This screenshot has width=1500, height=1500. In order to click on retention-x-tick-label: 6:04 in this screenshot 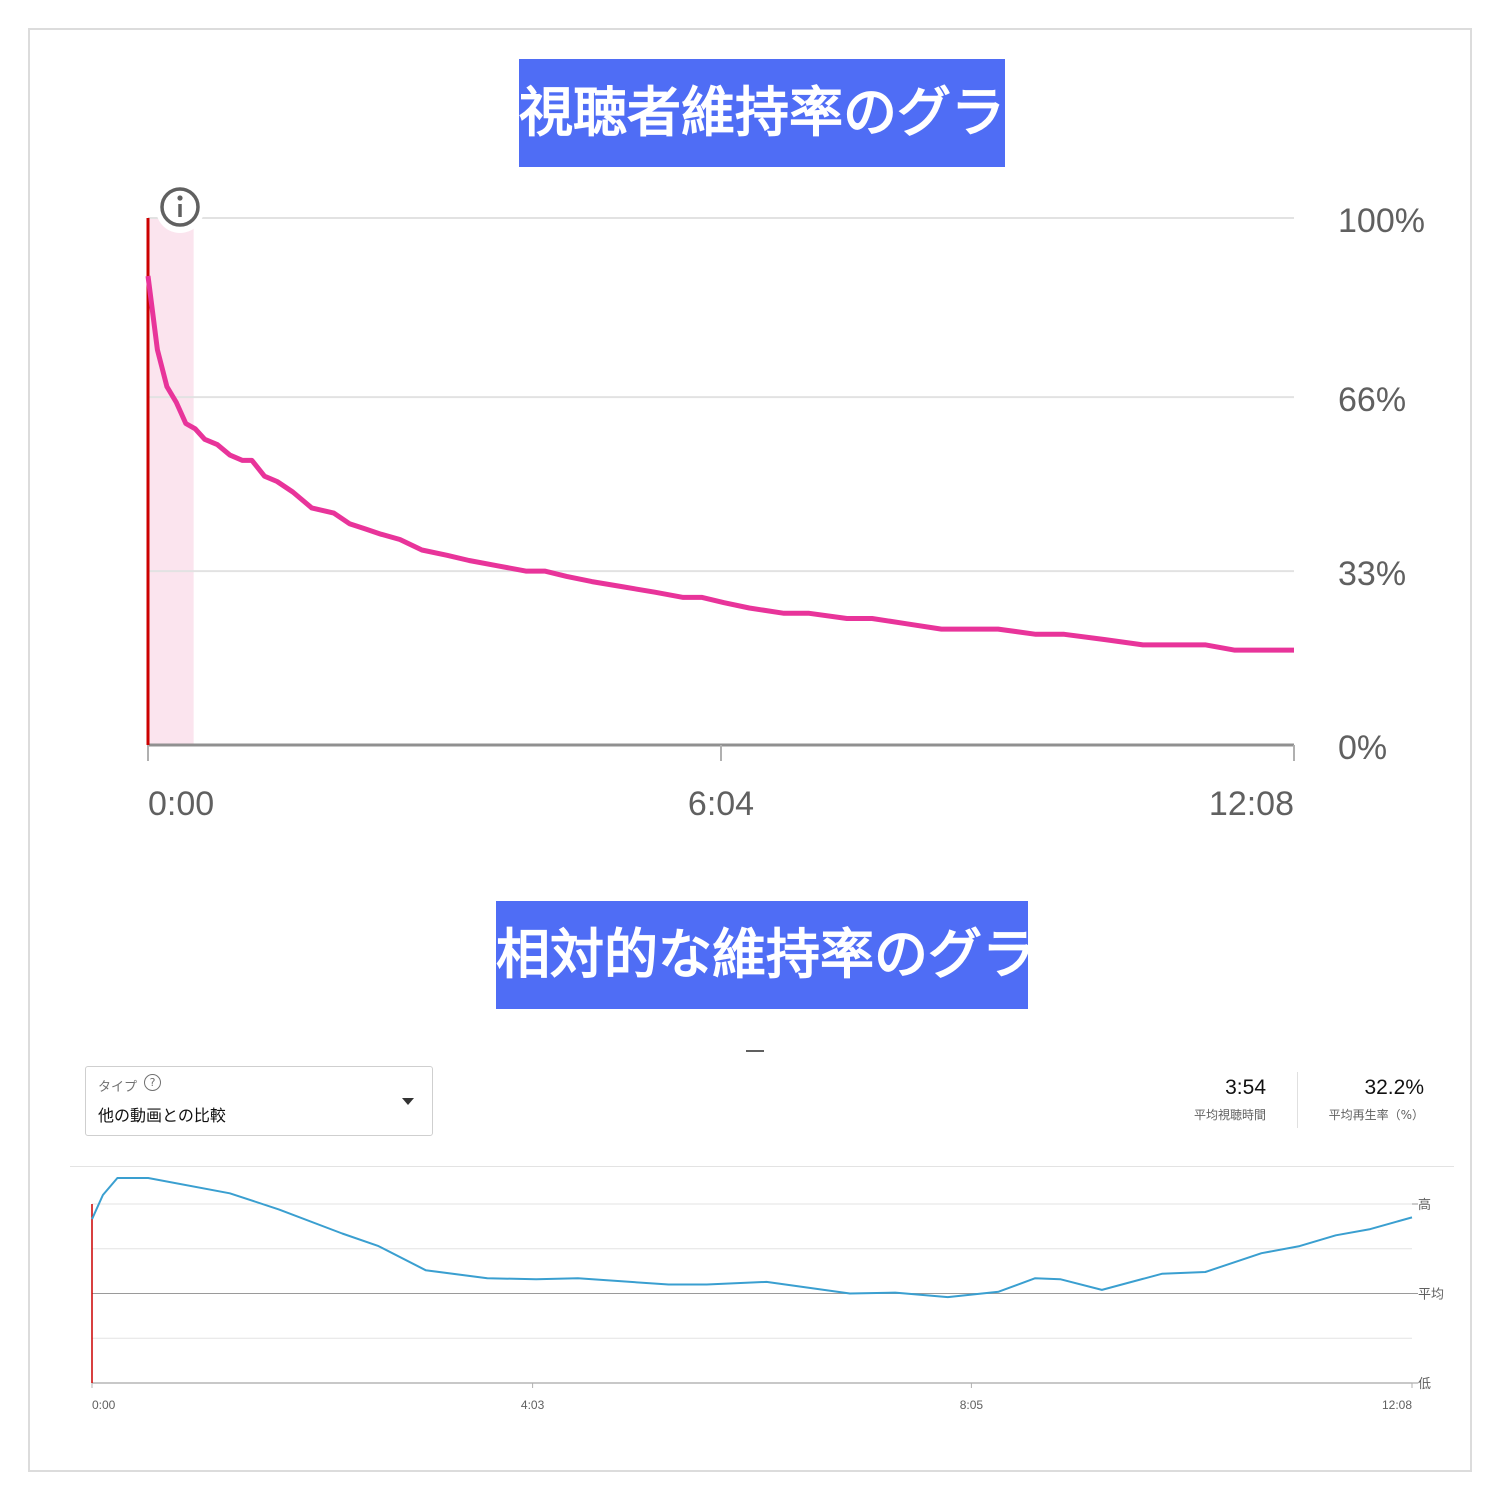, I will do `click(721, 804)`.